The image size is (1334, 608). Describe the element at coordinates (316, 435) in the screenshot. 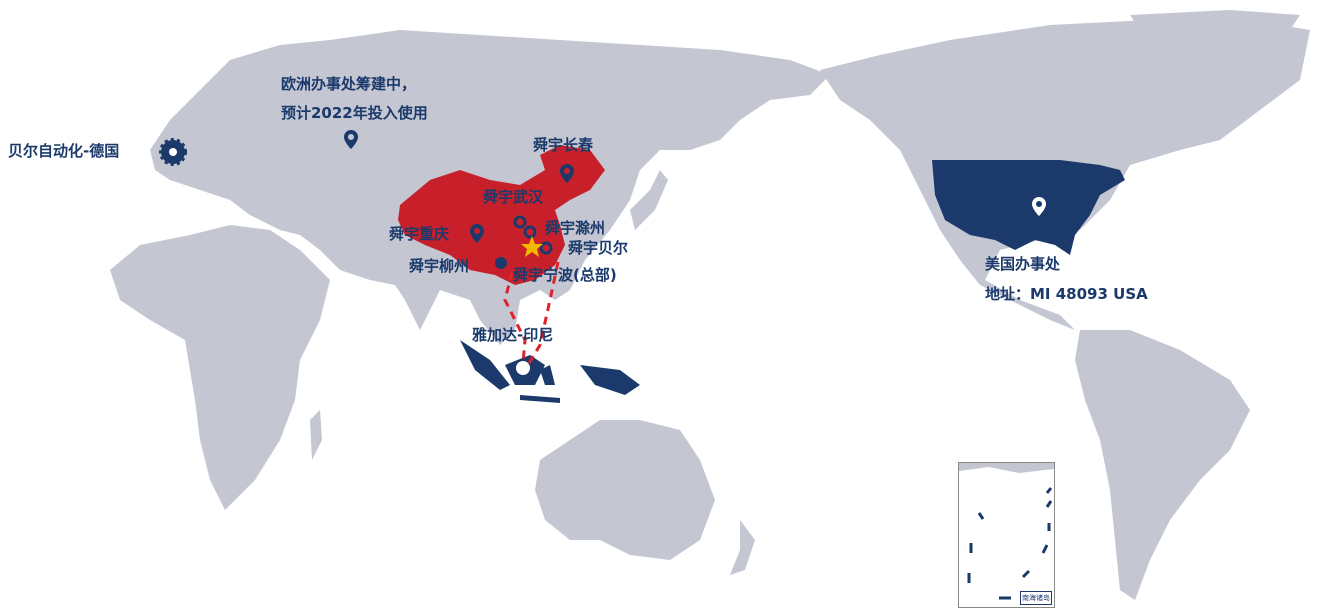

I see `madagascar` at that location.